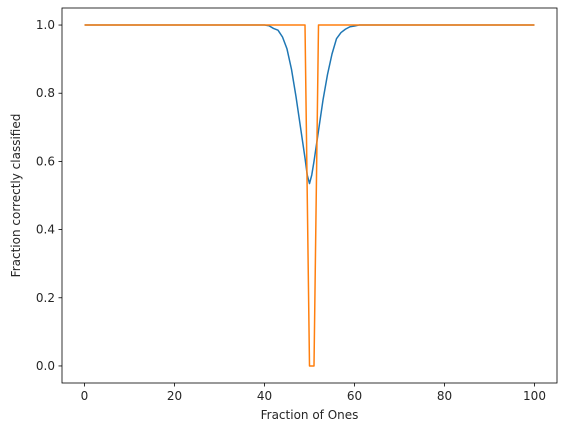 This screenshot has height=432, width=567. Describe the element at coordinates (45, 161) in the screenshot. I see `y-tick-label: 0.6` at that location.